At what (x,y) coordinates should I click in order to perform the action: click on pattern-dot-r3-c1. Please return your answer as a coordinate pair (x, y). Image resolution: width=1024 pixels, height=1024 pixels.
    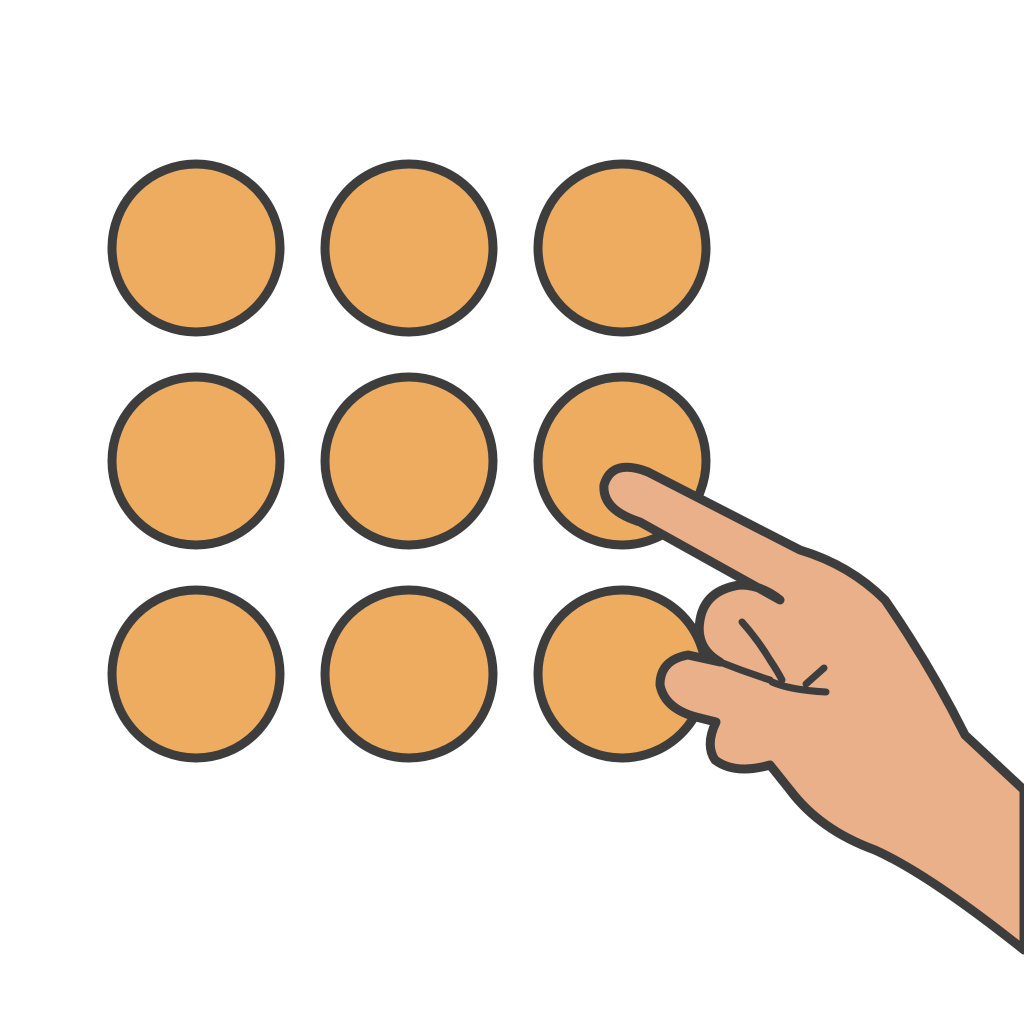
    Looking at the image, I should click on (196, 674).